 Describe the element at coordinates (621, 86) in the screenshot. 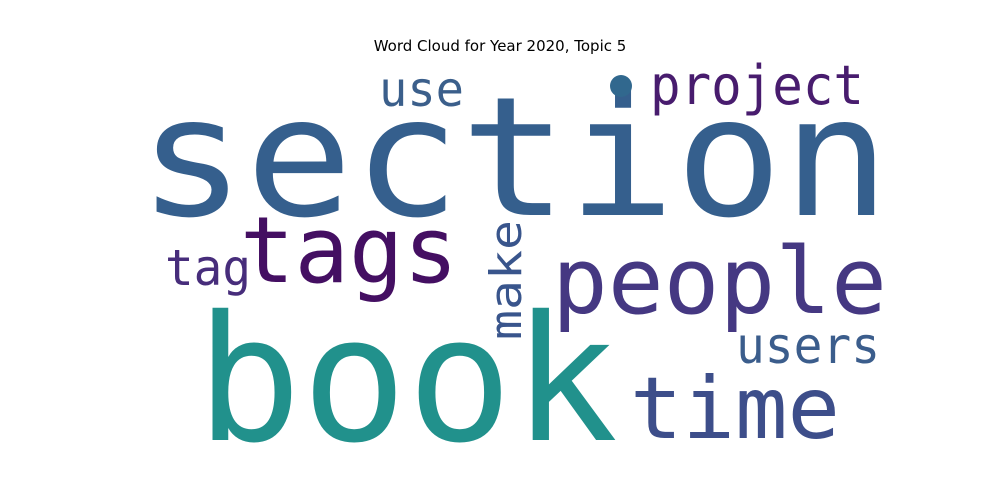

I see `dot-mark` at that location.